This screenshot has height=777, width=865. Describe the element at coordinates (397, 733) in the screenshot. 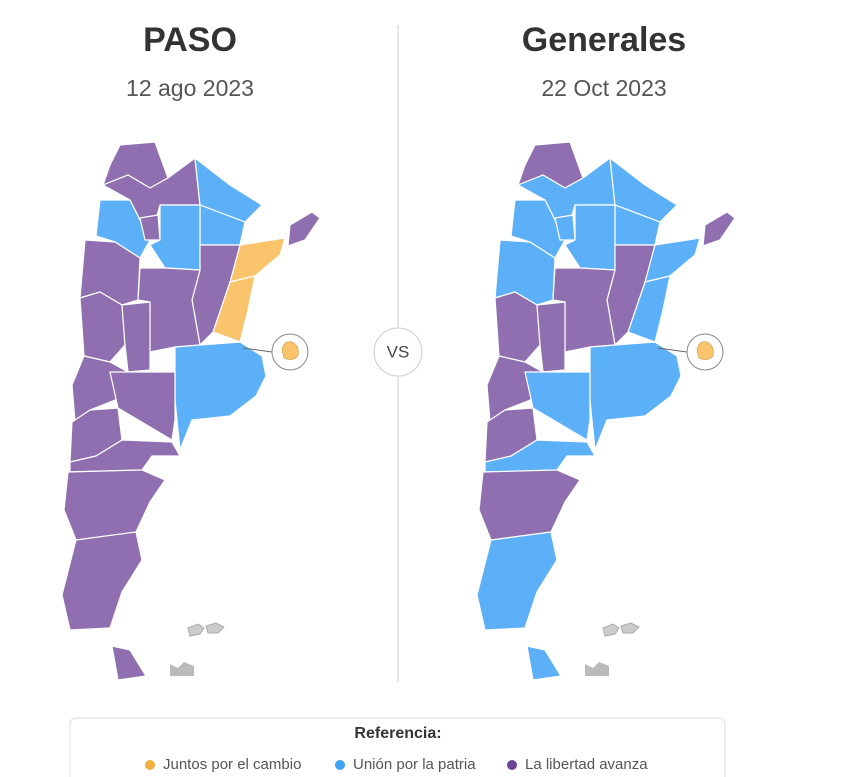

I see `legend-title: Referencia:` at that location.